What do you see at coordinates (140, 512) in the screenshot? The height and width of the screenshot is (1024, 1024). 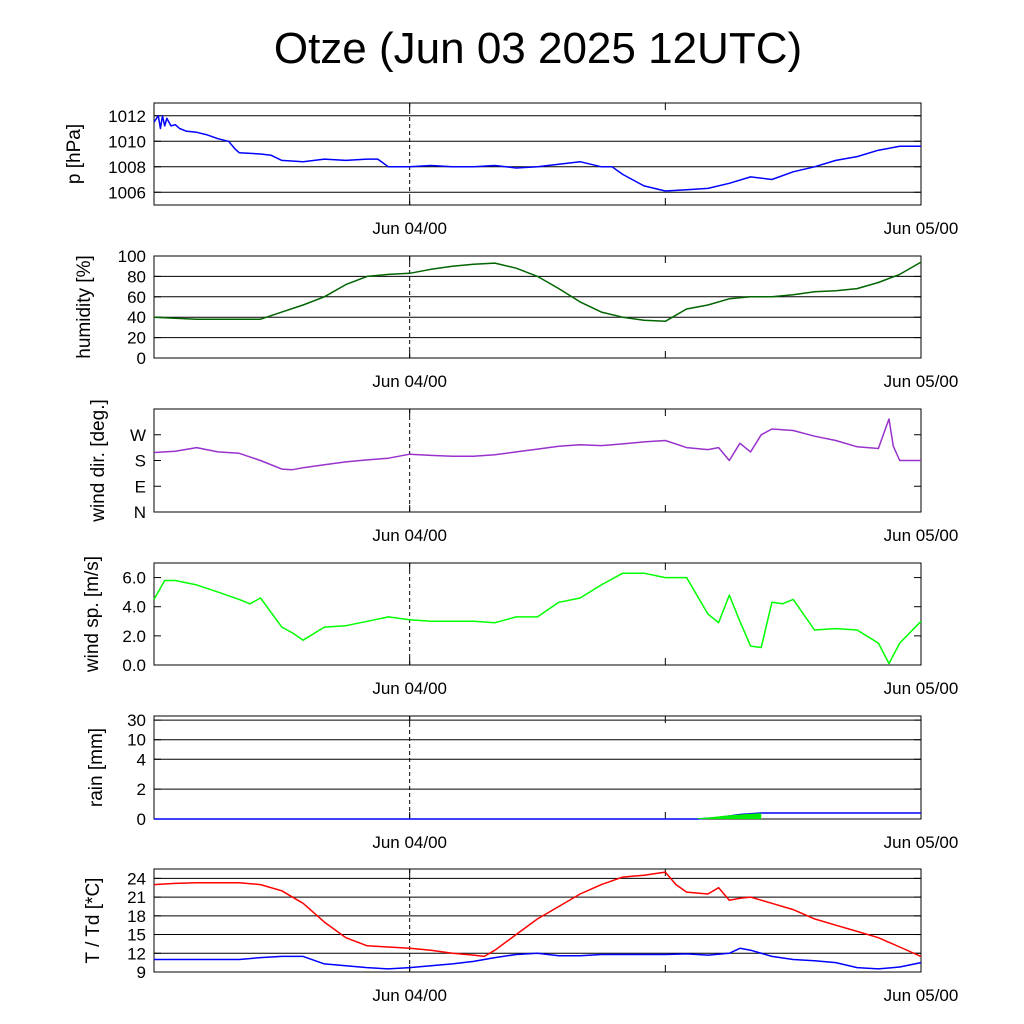 I see `y-tick-label: N` at bounding box center [140, 512].